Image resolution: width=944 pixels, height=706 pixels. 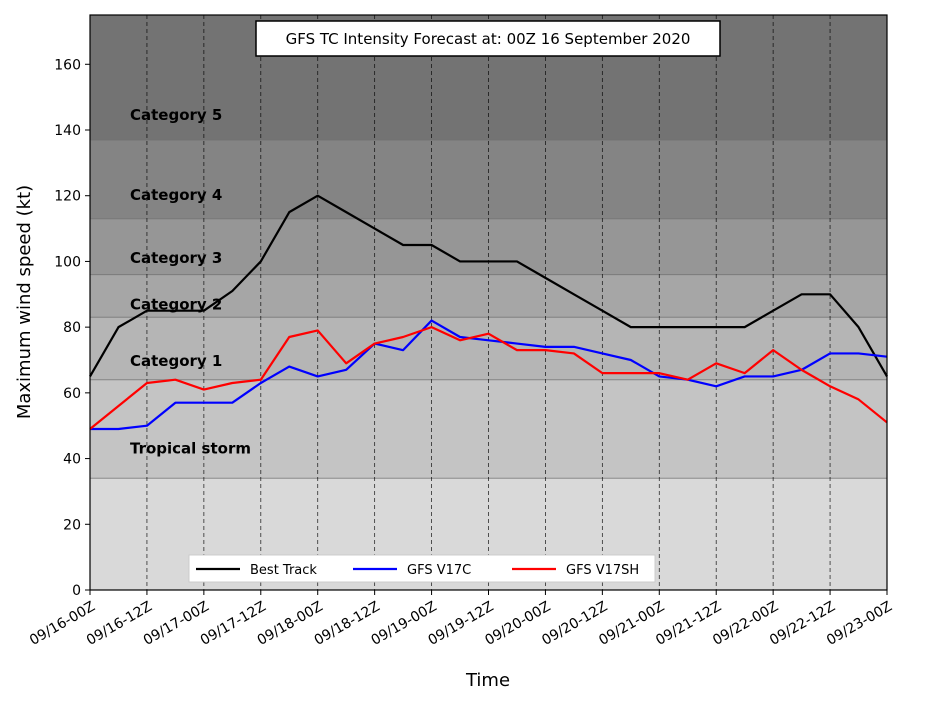 I want to click on band-label: Category 3, so click(x=176, y=258).